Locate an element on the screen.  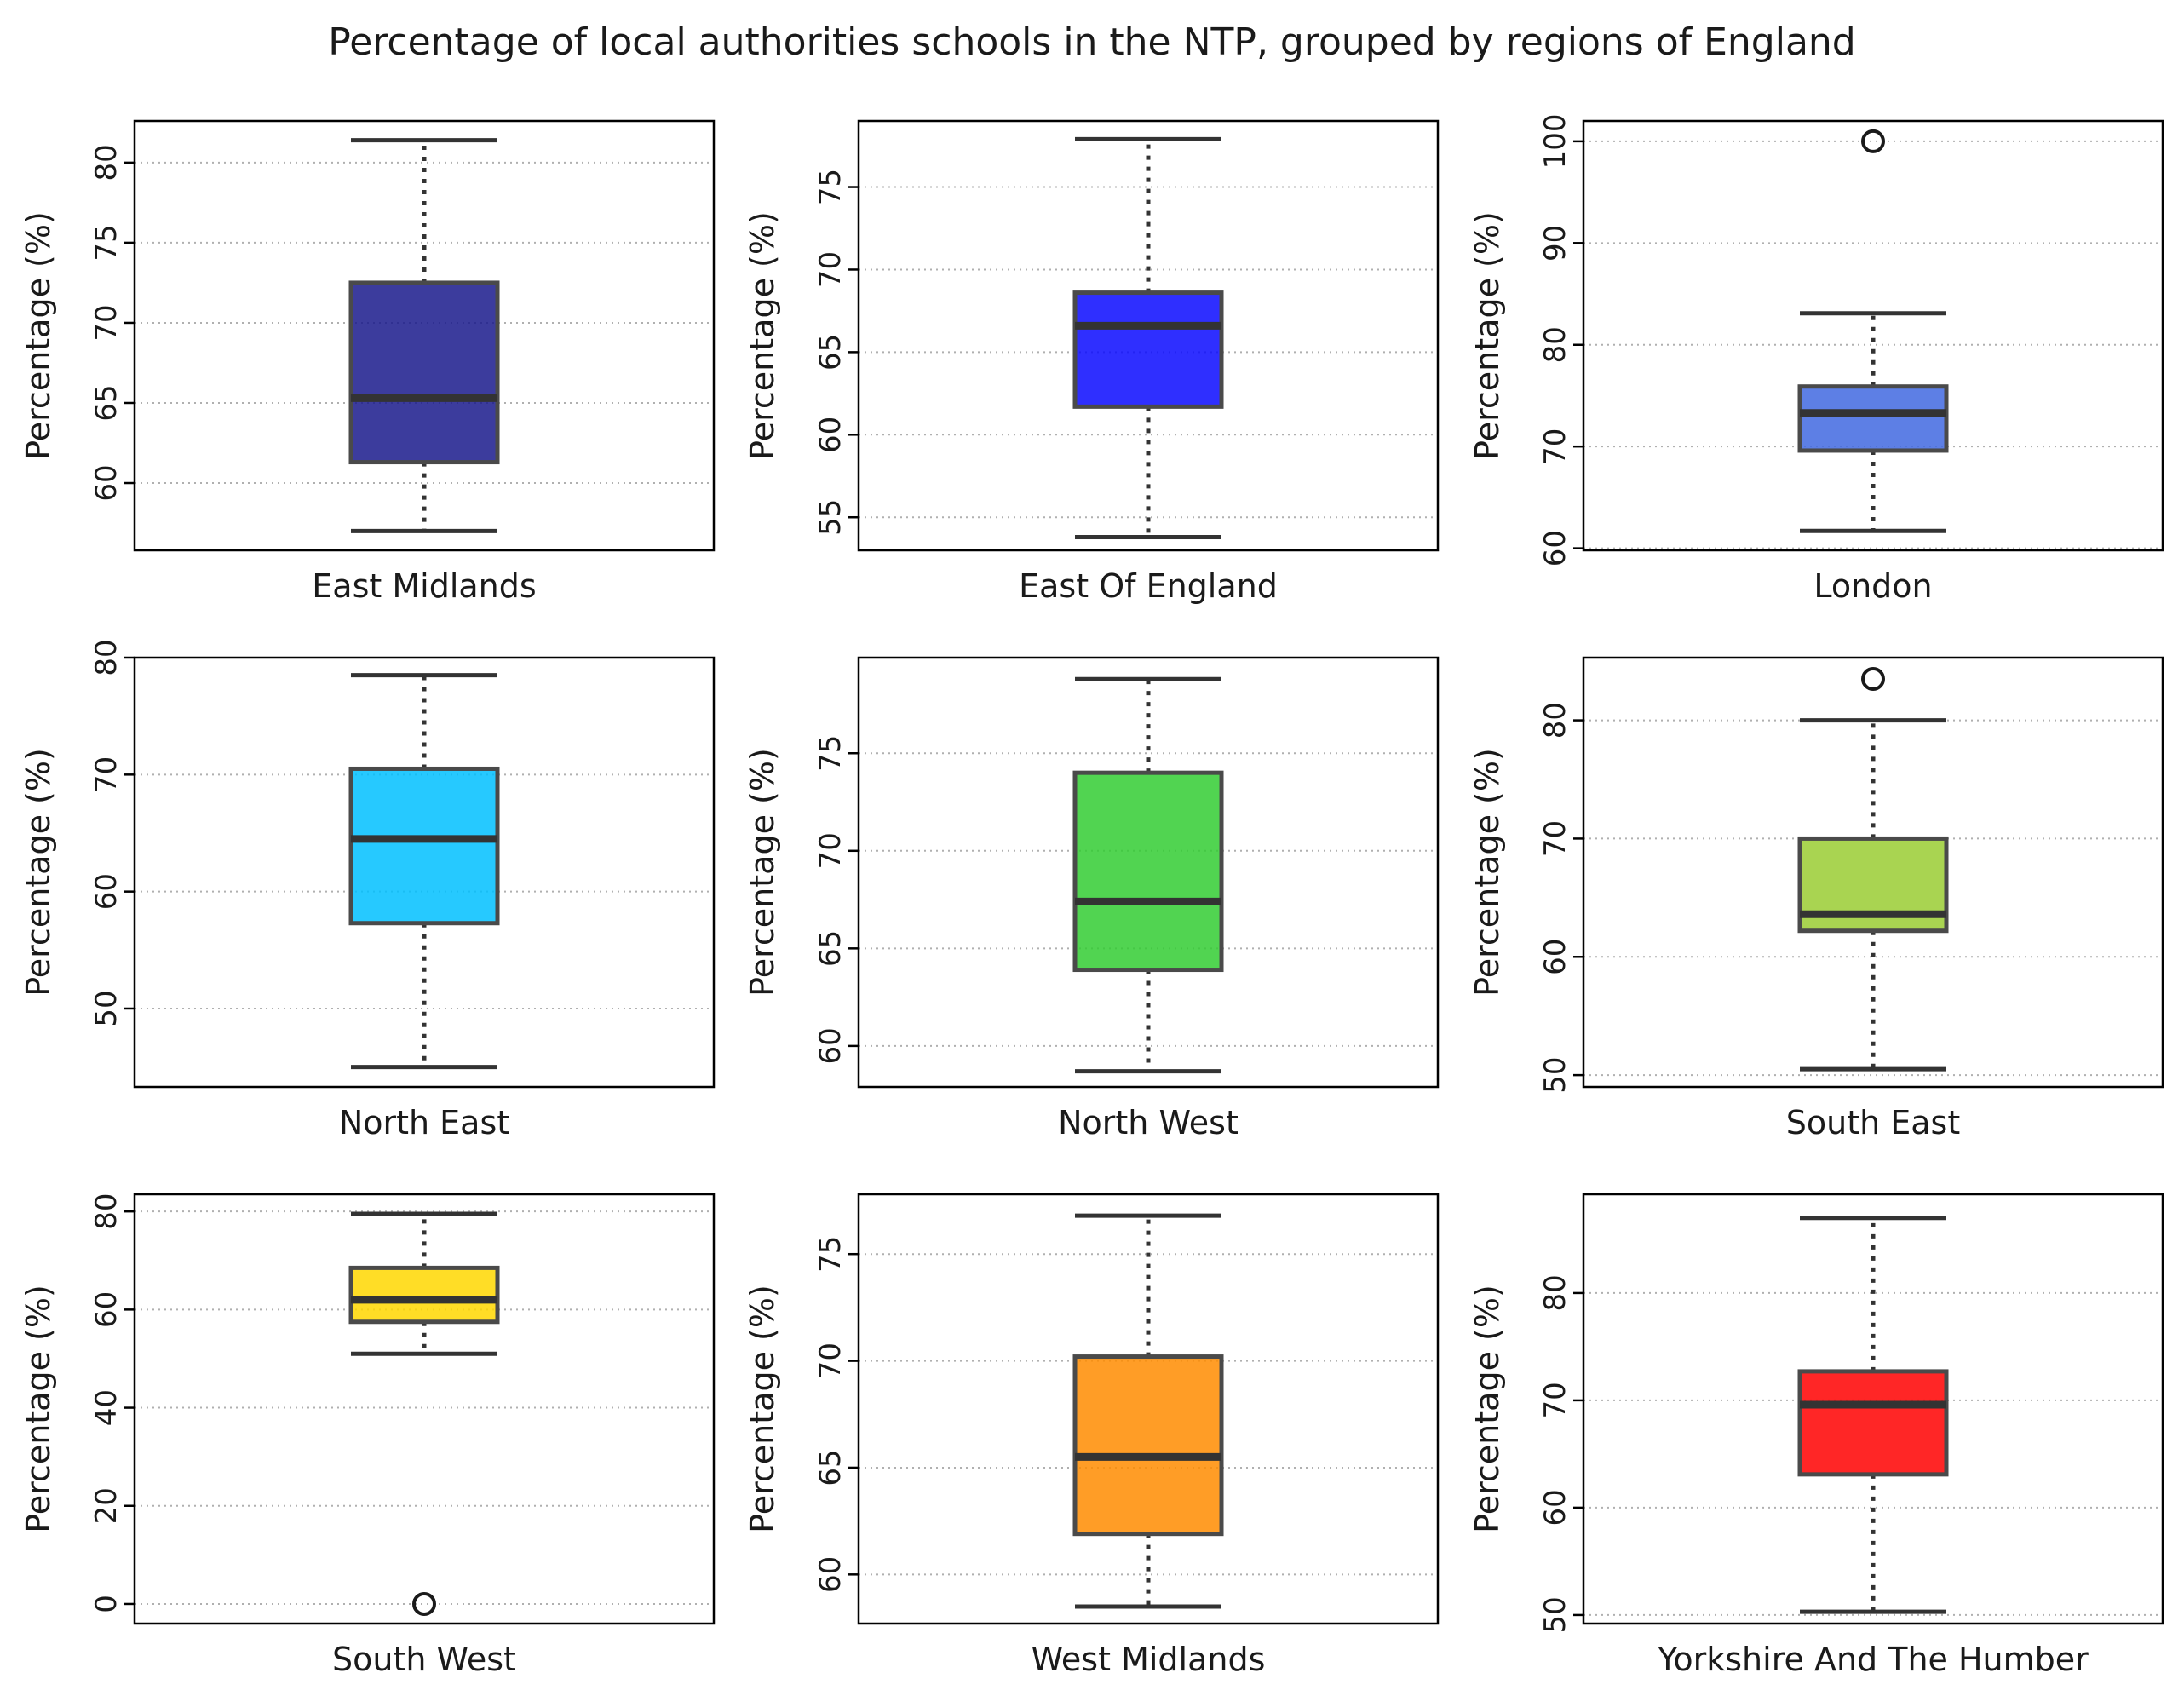
region-label: South West is located at coordinates (424, 1659).